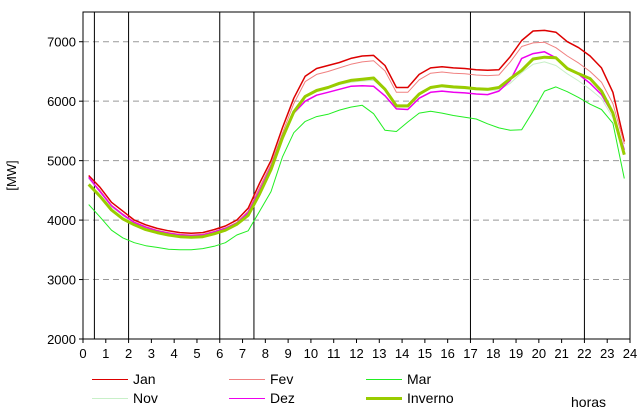 The image size is (644, 419). I want to click on x-tick-label: 16, so click(447, 353).